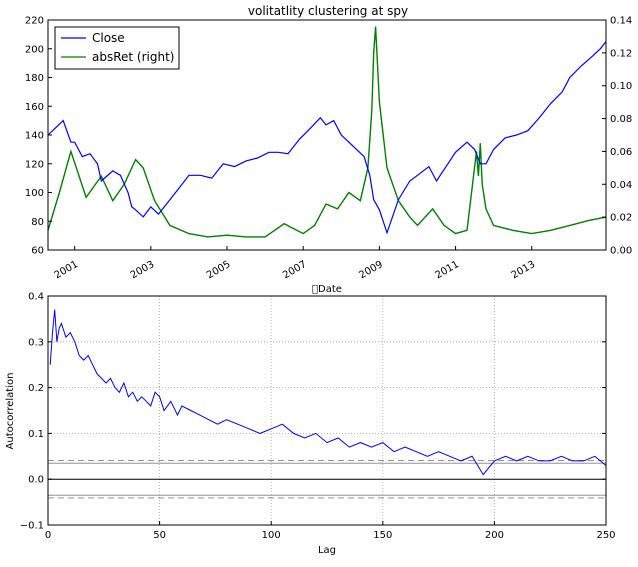  I want to click on top-x-tick-label: 2013, so click(524, 270).